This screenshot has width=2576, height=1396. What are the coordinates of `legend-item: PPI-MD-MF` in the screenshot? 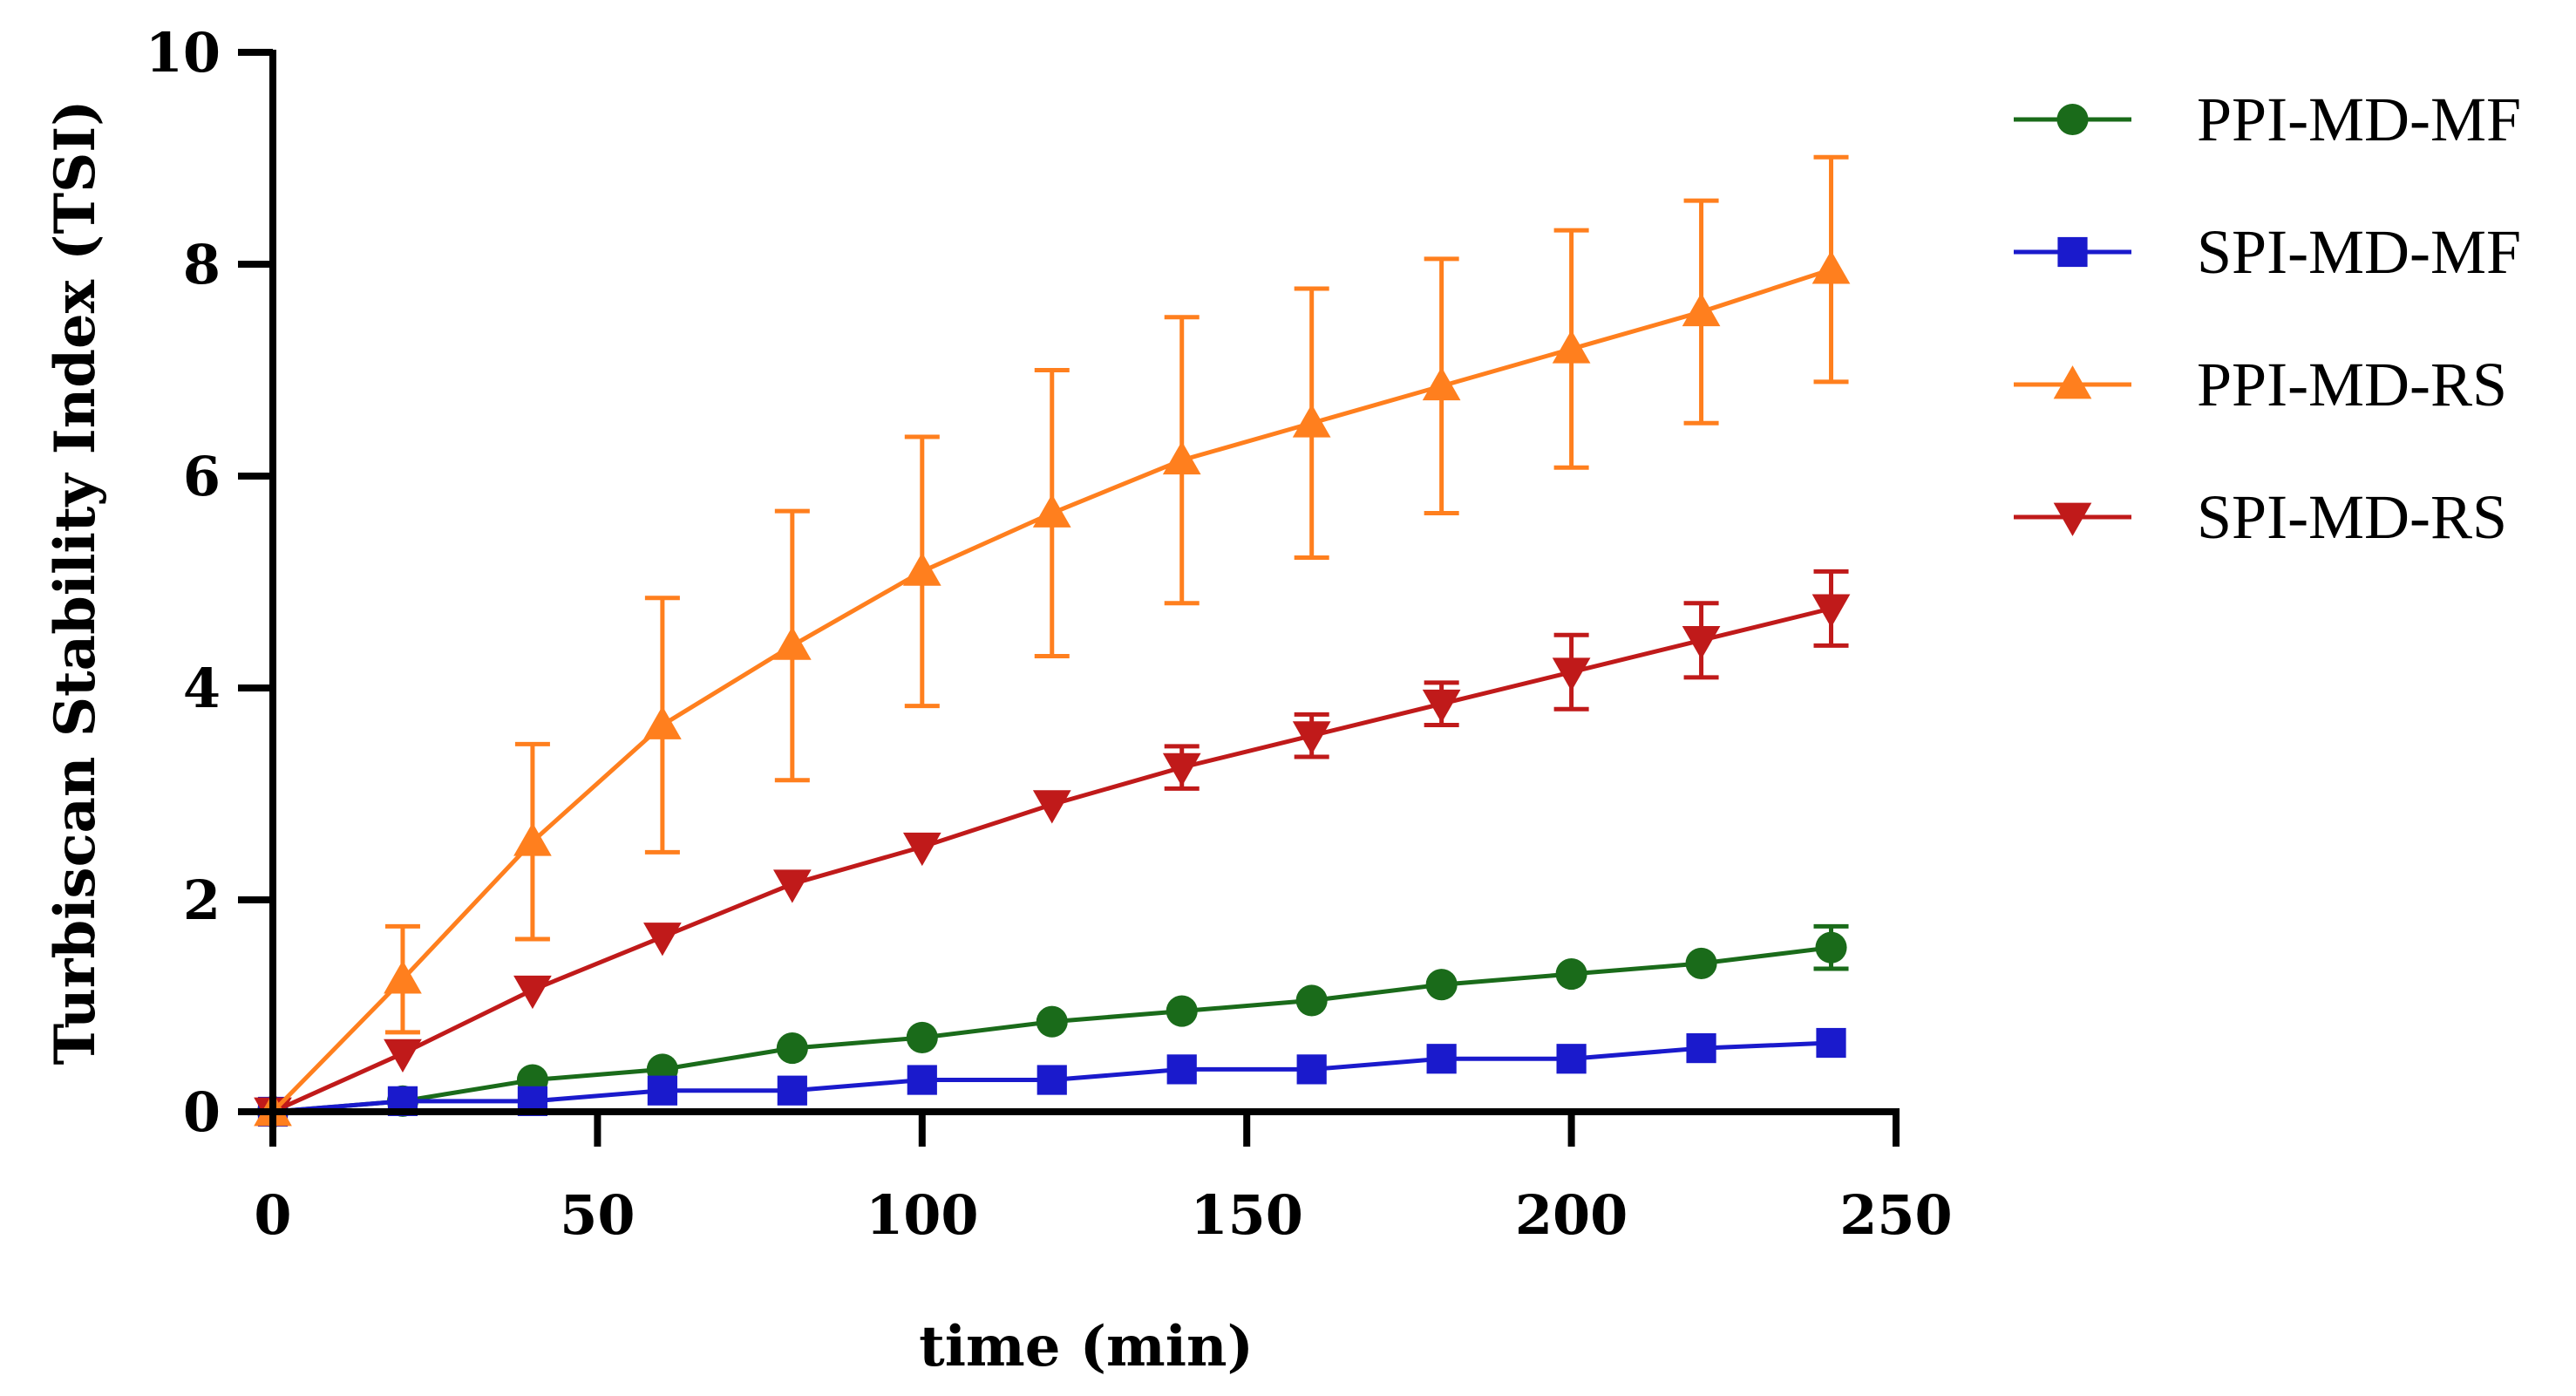 It's located at (2267, 119).